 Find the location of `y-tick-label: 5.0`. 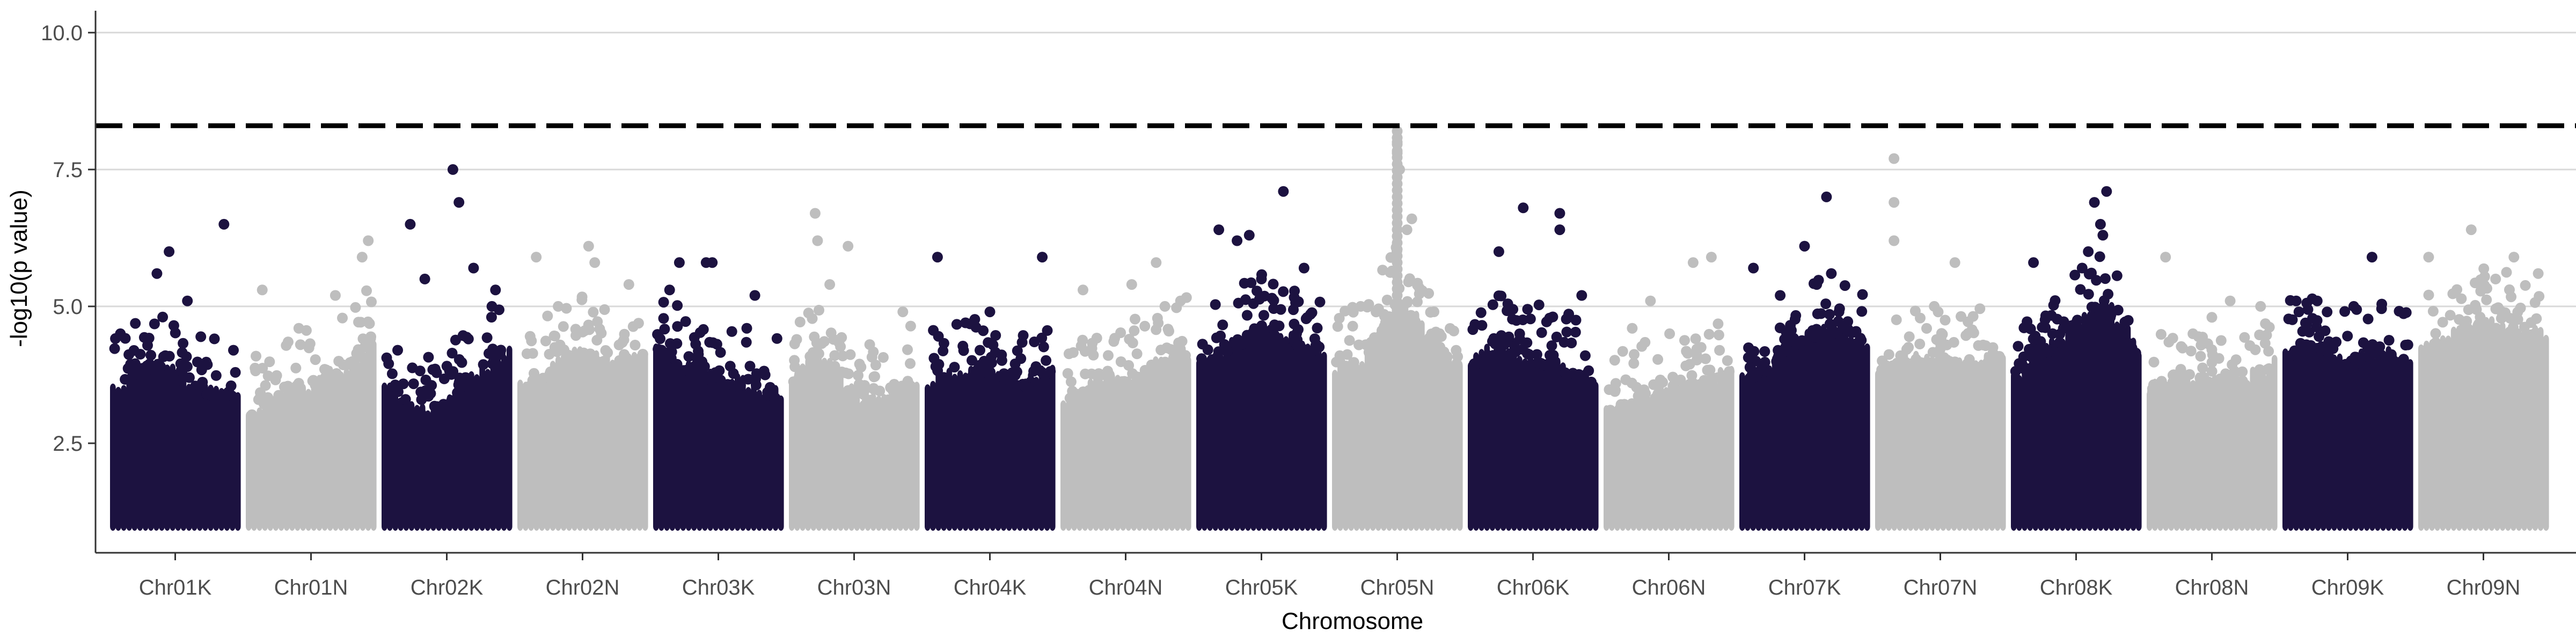

y-tick-label: 5.0 is located at coordinates (68, 307).